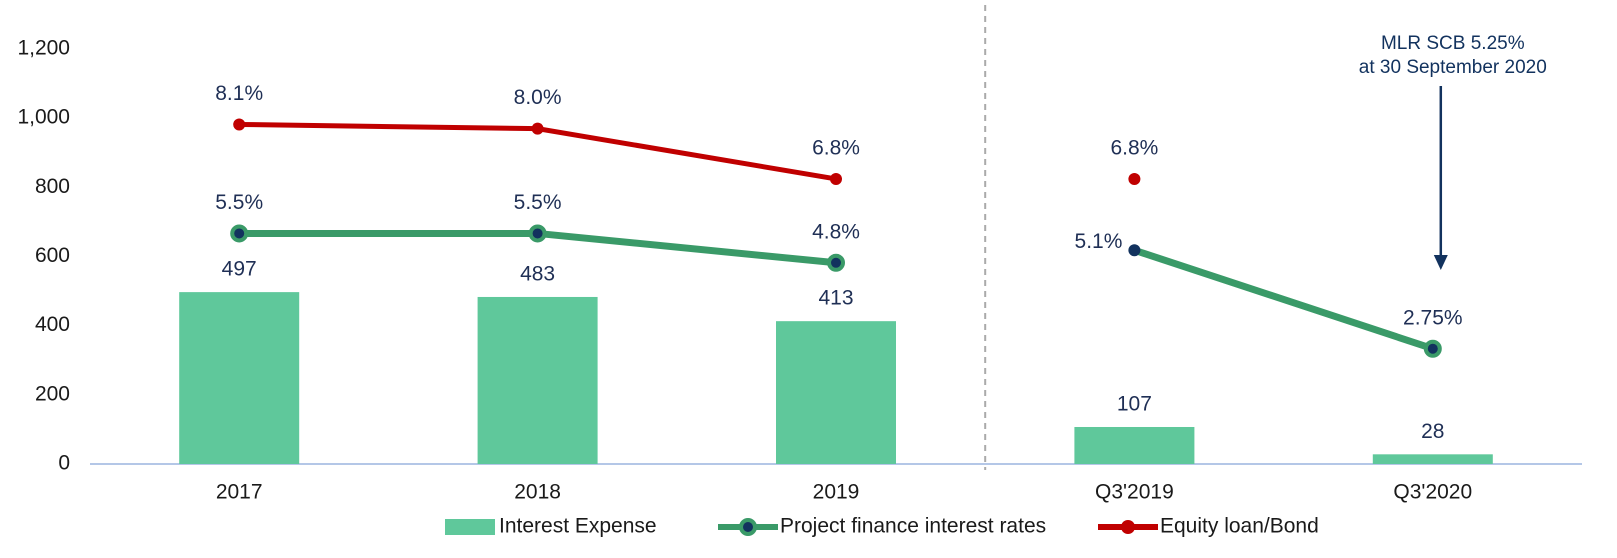 This screenshot has width=1617, height=558. What do you see at coordinates (1283, 299) in the screenshot?
I see `line` at bounding box center [1283, 299].